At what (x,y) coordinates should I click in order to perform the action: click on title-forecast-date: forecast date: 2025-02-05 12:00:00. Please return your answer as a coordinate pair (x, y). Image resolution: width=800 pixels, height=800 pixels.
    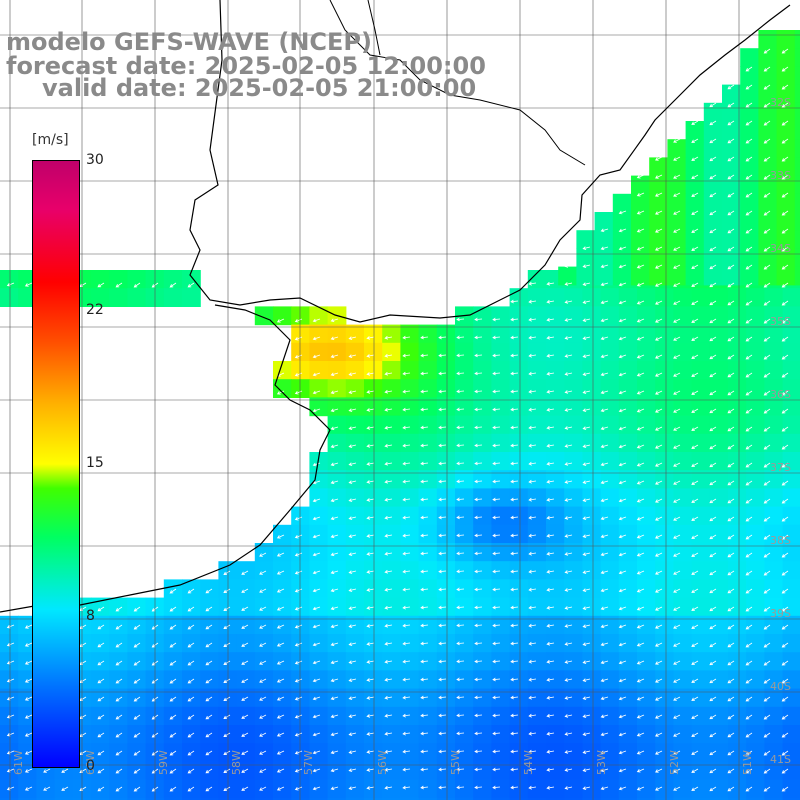
    Looking at the image, I should click on (246, 66).